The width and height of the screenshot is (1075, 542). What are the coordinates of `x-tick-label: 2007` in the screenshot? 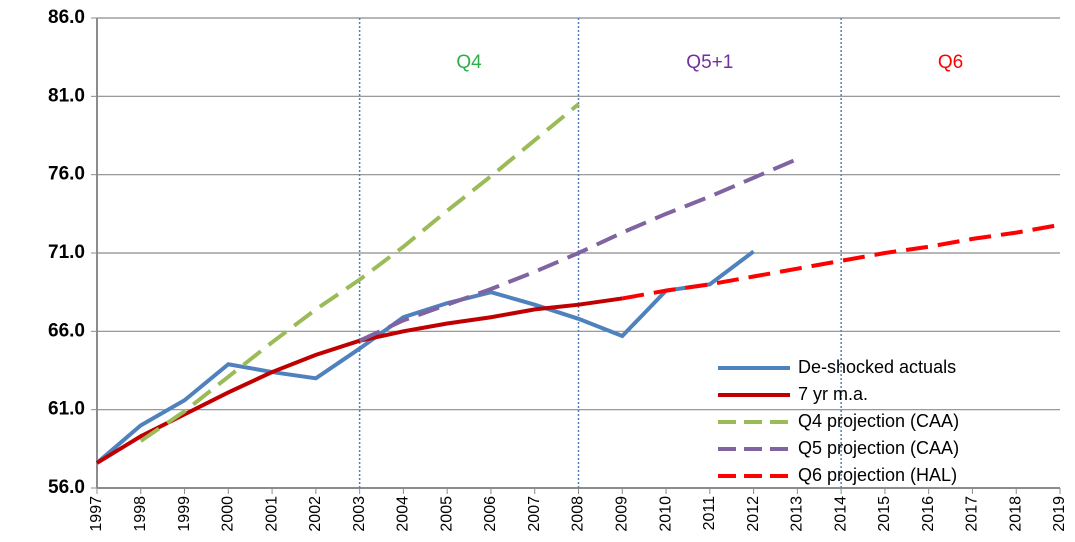 It's located at (534, 514).